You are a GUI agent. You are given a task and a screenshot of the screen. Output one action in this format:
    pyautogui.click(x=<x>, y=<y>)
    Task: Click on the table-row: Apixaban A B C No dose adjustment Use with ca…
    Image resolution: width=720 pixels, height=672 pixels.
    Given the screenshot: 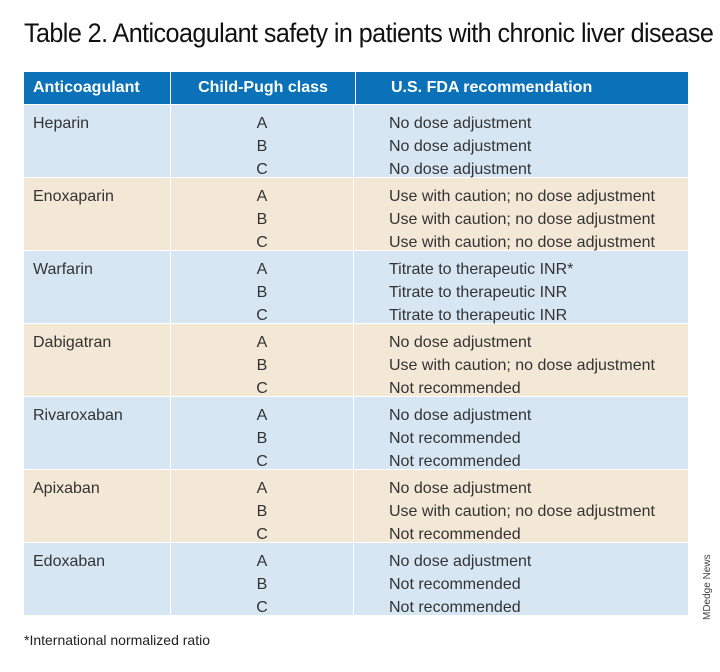 What is the action you would take?
    pyautogui.click(x=356, y=506)
    